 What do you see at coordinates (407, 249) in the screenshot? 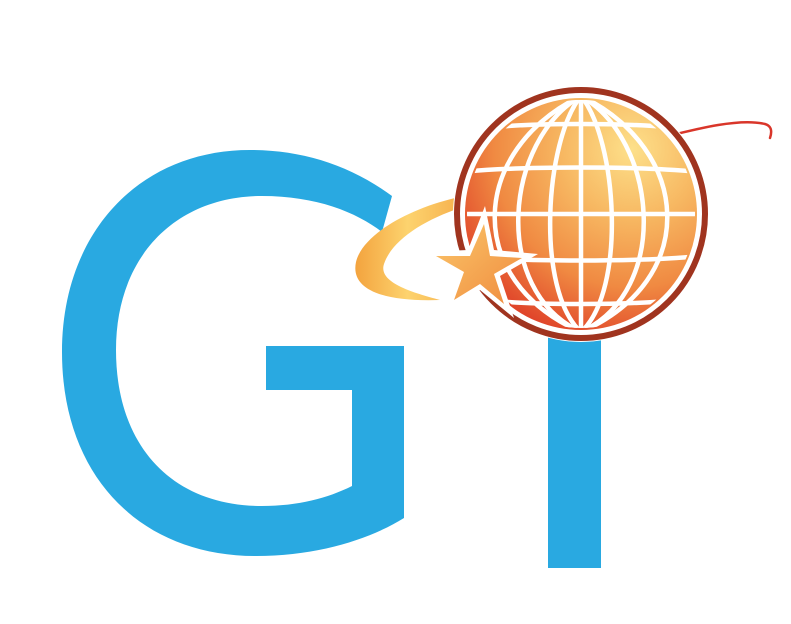
I see `orbit-swoosh-icon` at bounding box center [407, 249].